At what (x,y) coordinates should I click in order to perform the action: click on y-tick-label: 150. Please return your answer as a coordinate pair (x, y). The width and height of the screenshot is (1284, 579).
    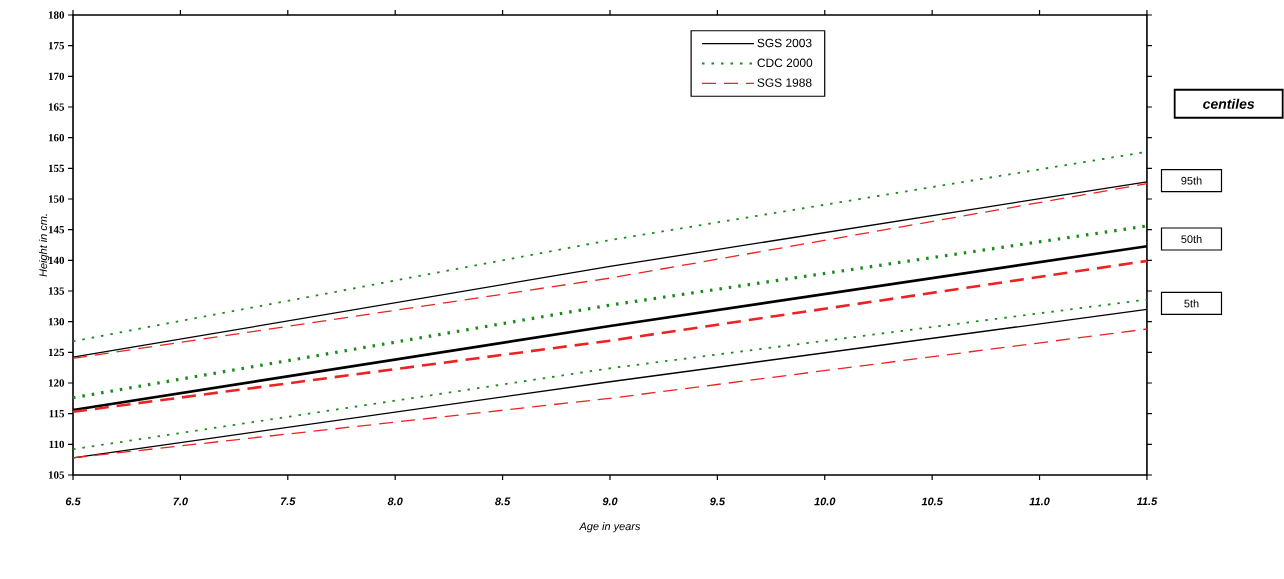
    Looking at the image, I should click on (56, 199).